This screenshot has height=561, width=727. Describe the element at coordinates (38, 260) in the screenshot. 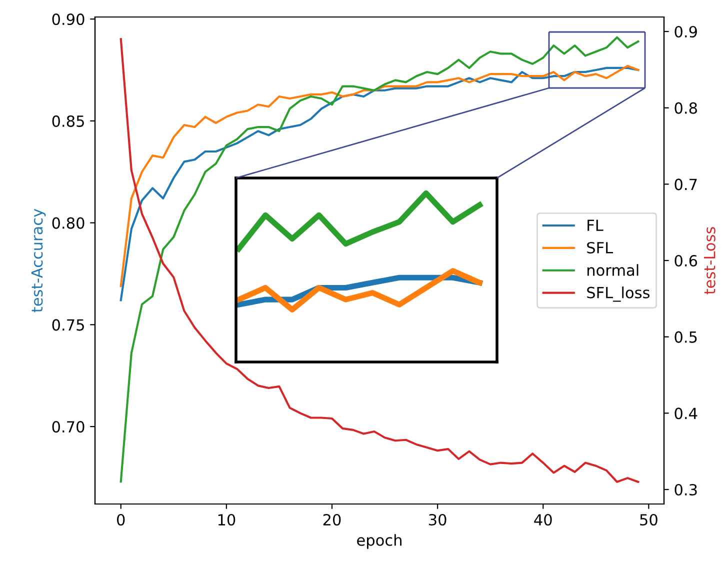

I see `y-axis-title: test-Accuracy` at that location.